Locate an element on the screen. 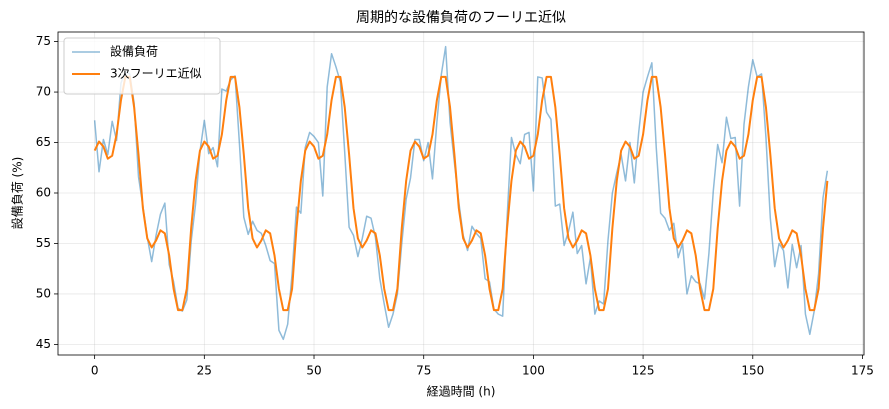 This screenshot has width=889, height=409. y-tick-label: 60 is located at coordinates (43, 192).